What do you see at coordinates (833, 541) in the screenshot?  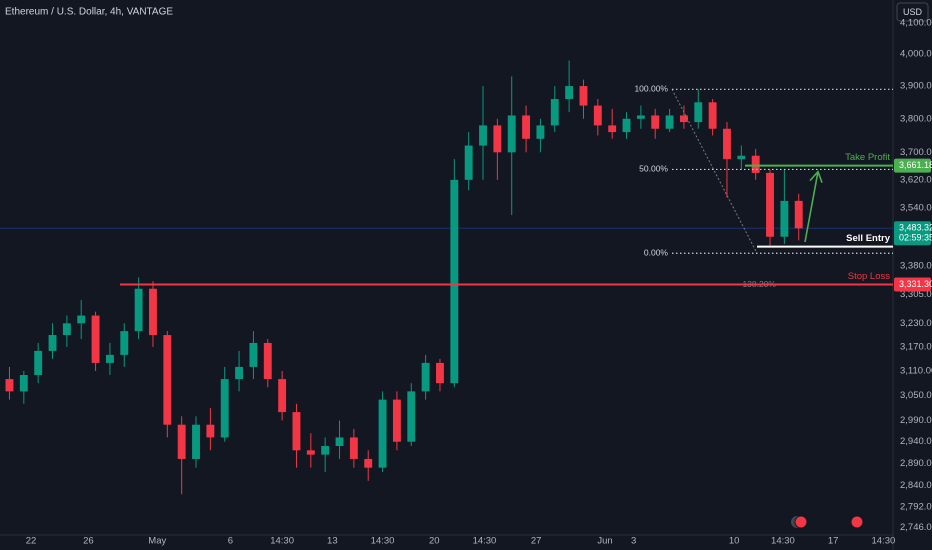 I see `x-tick-label: 17` at bounding box center [833, 541].